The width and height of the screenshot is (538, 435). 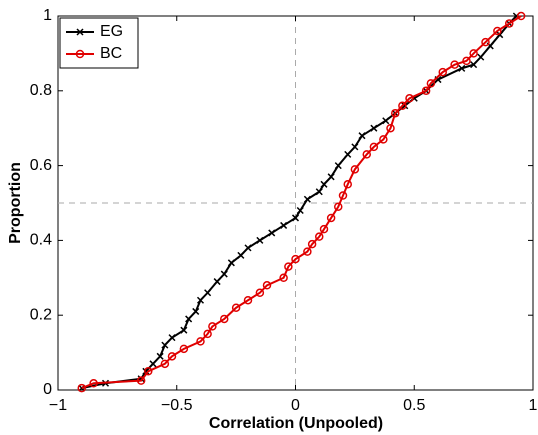 What do you see at coordinates (41, 165) in the screenshot?
I see `y-tick-label: 0.6` at bounding box center [41, 165].